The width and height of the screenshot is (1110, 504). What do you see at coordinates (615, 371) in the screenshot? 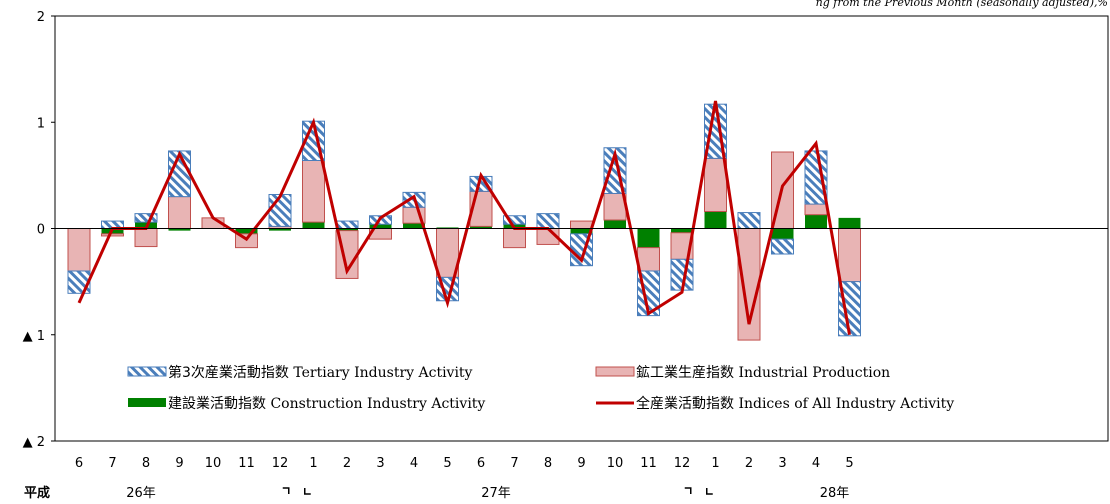
I see `legend-swatch-industrial` at bounding box center [615, 371].